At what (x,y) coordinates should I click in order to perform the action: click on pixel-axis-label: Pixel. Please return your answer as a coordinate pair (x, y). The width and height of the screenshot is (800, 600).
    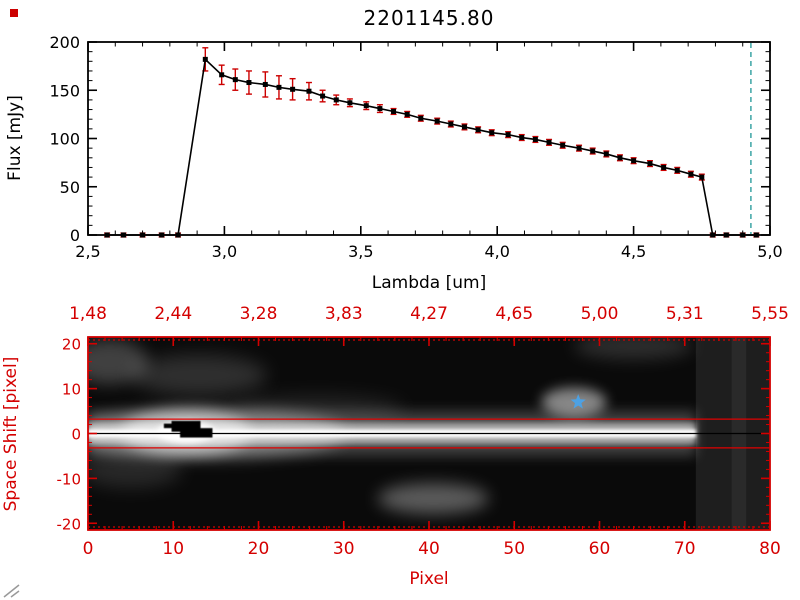
    Looking at the image, I should click on (428, 579).